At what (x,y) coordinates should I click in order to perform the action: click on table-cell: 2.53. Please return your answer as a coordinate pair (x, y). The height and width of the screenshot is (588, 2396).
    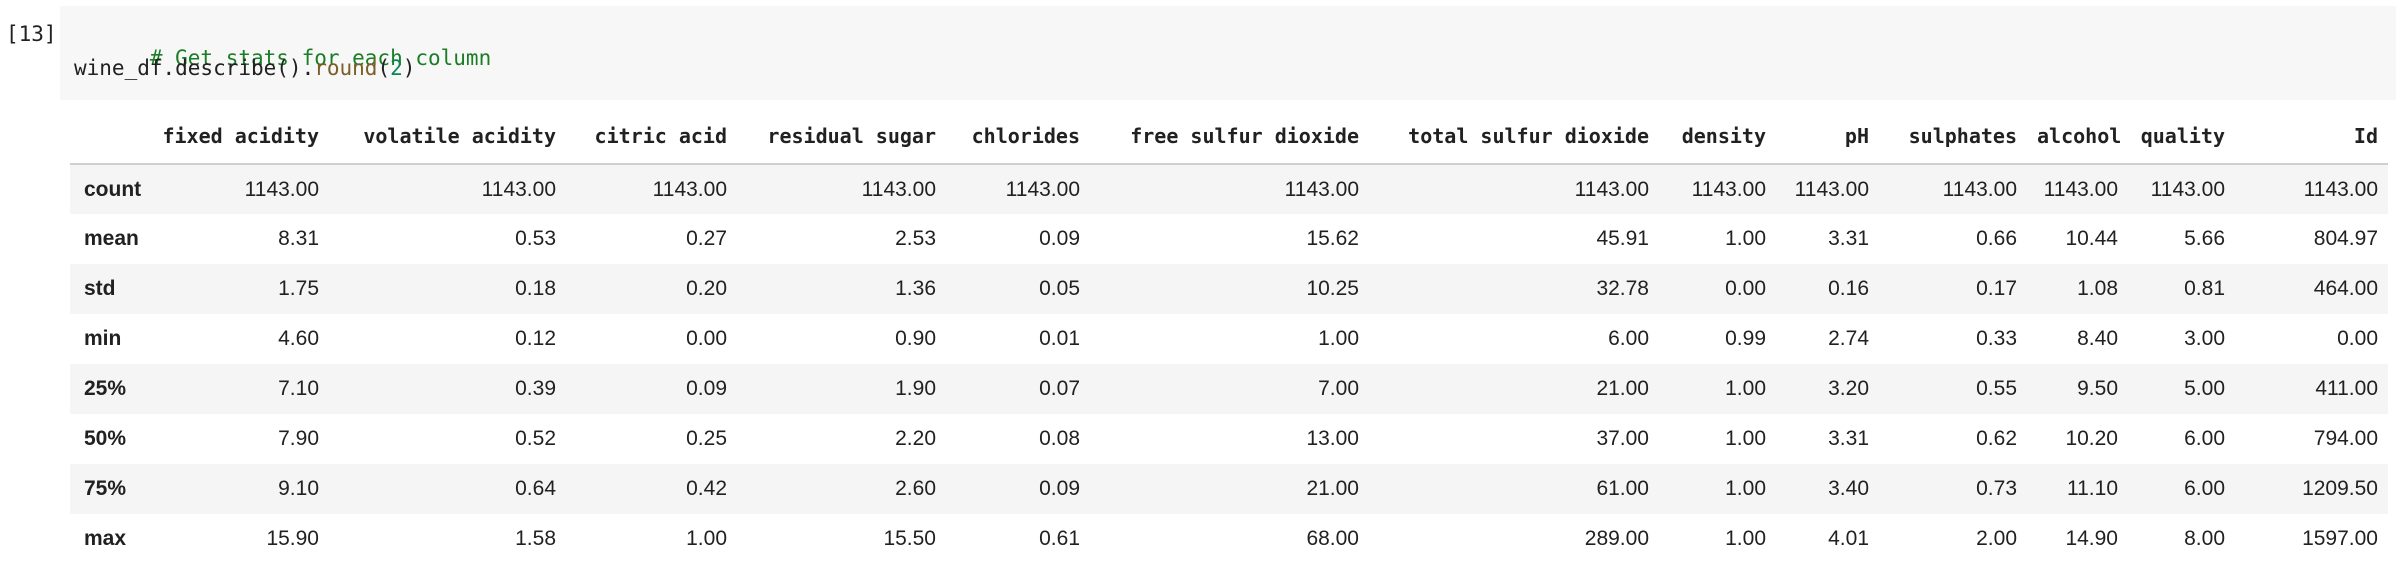
    Looking at the image, I should click on (915, 238).